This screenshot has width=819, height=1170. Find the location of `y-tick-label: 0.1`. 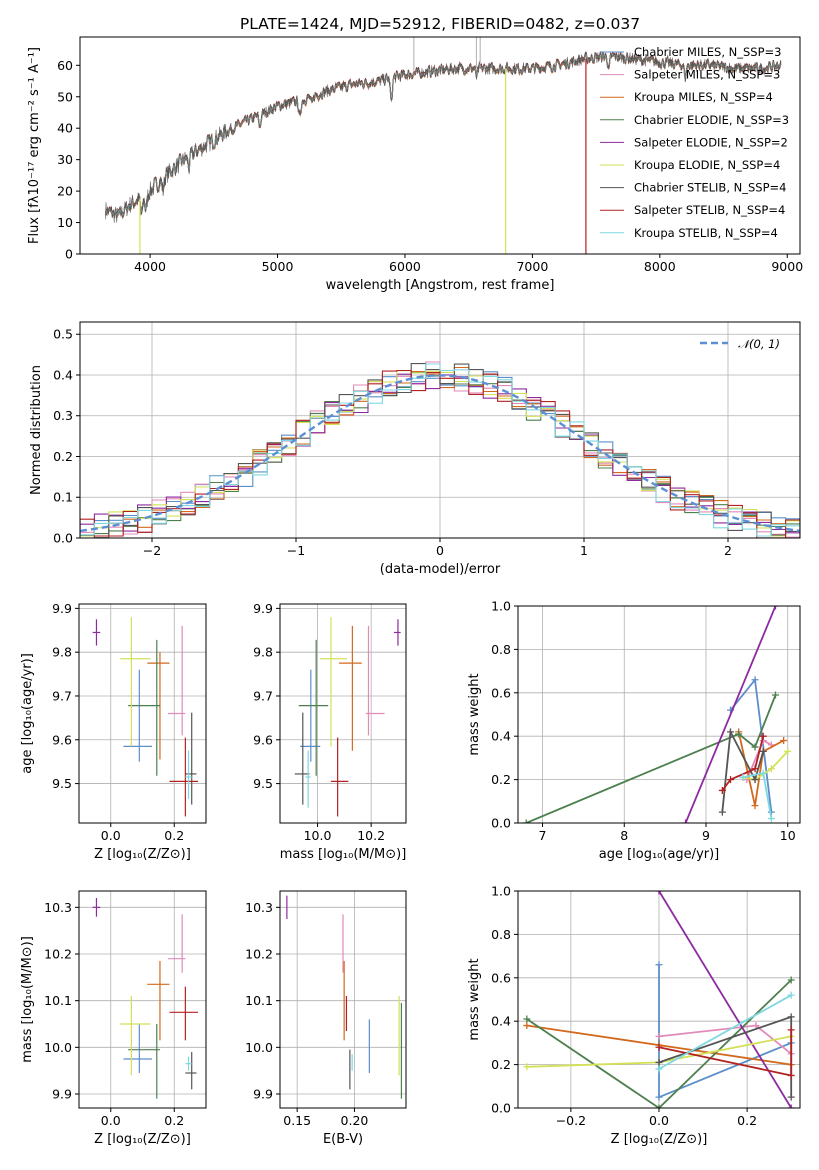

y-tick-label: 0.1 is located at coordinates (63, 497).